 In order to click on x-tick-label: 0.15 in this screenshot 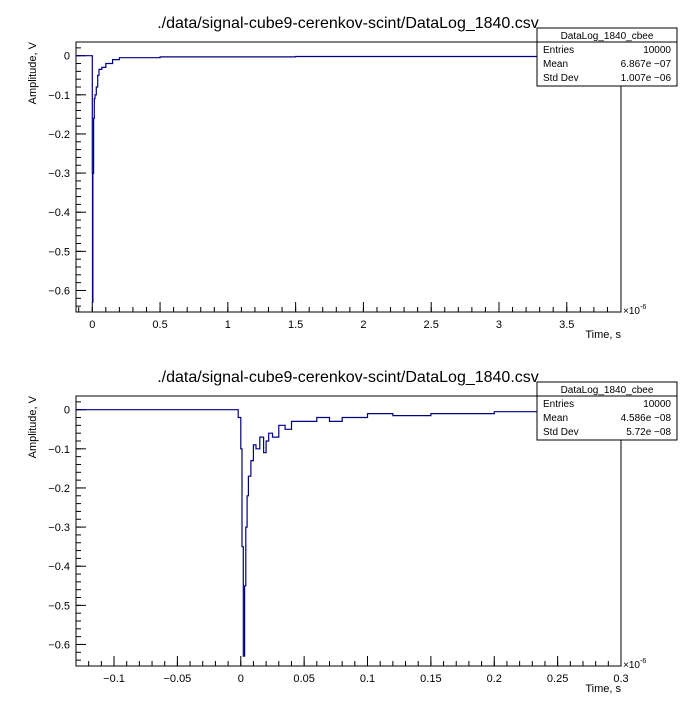, I will do `click(430, 679)`.